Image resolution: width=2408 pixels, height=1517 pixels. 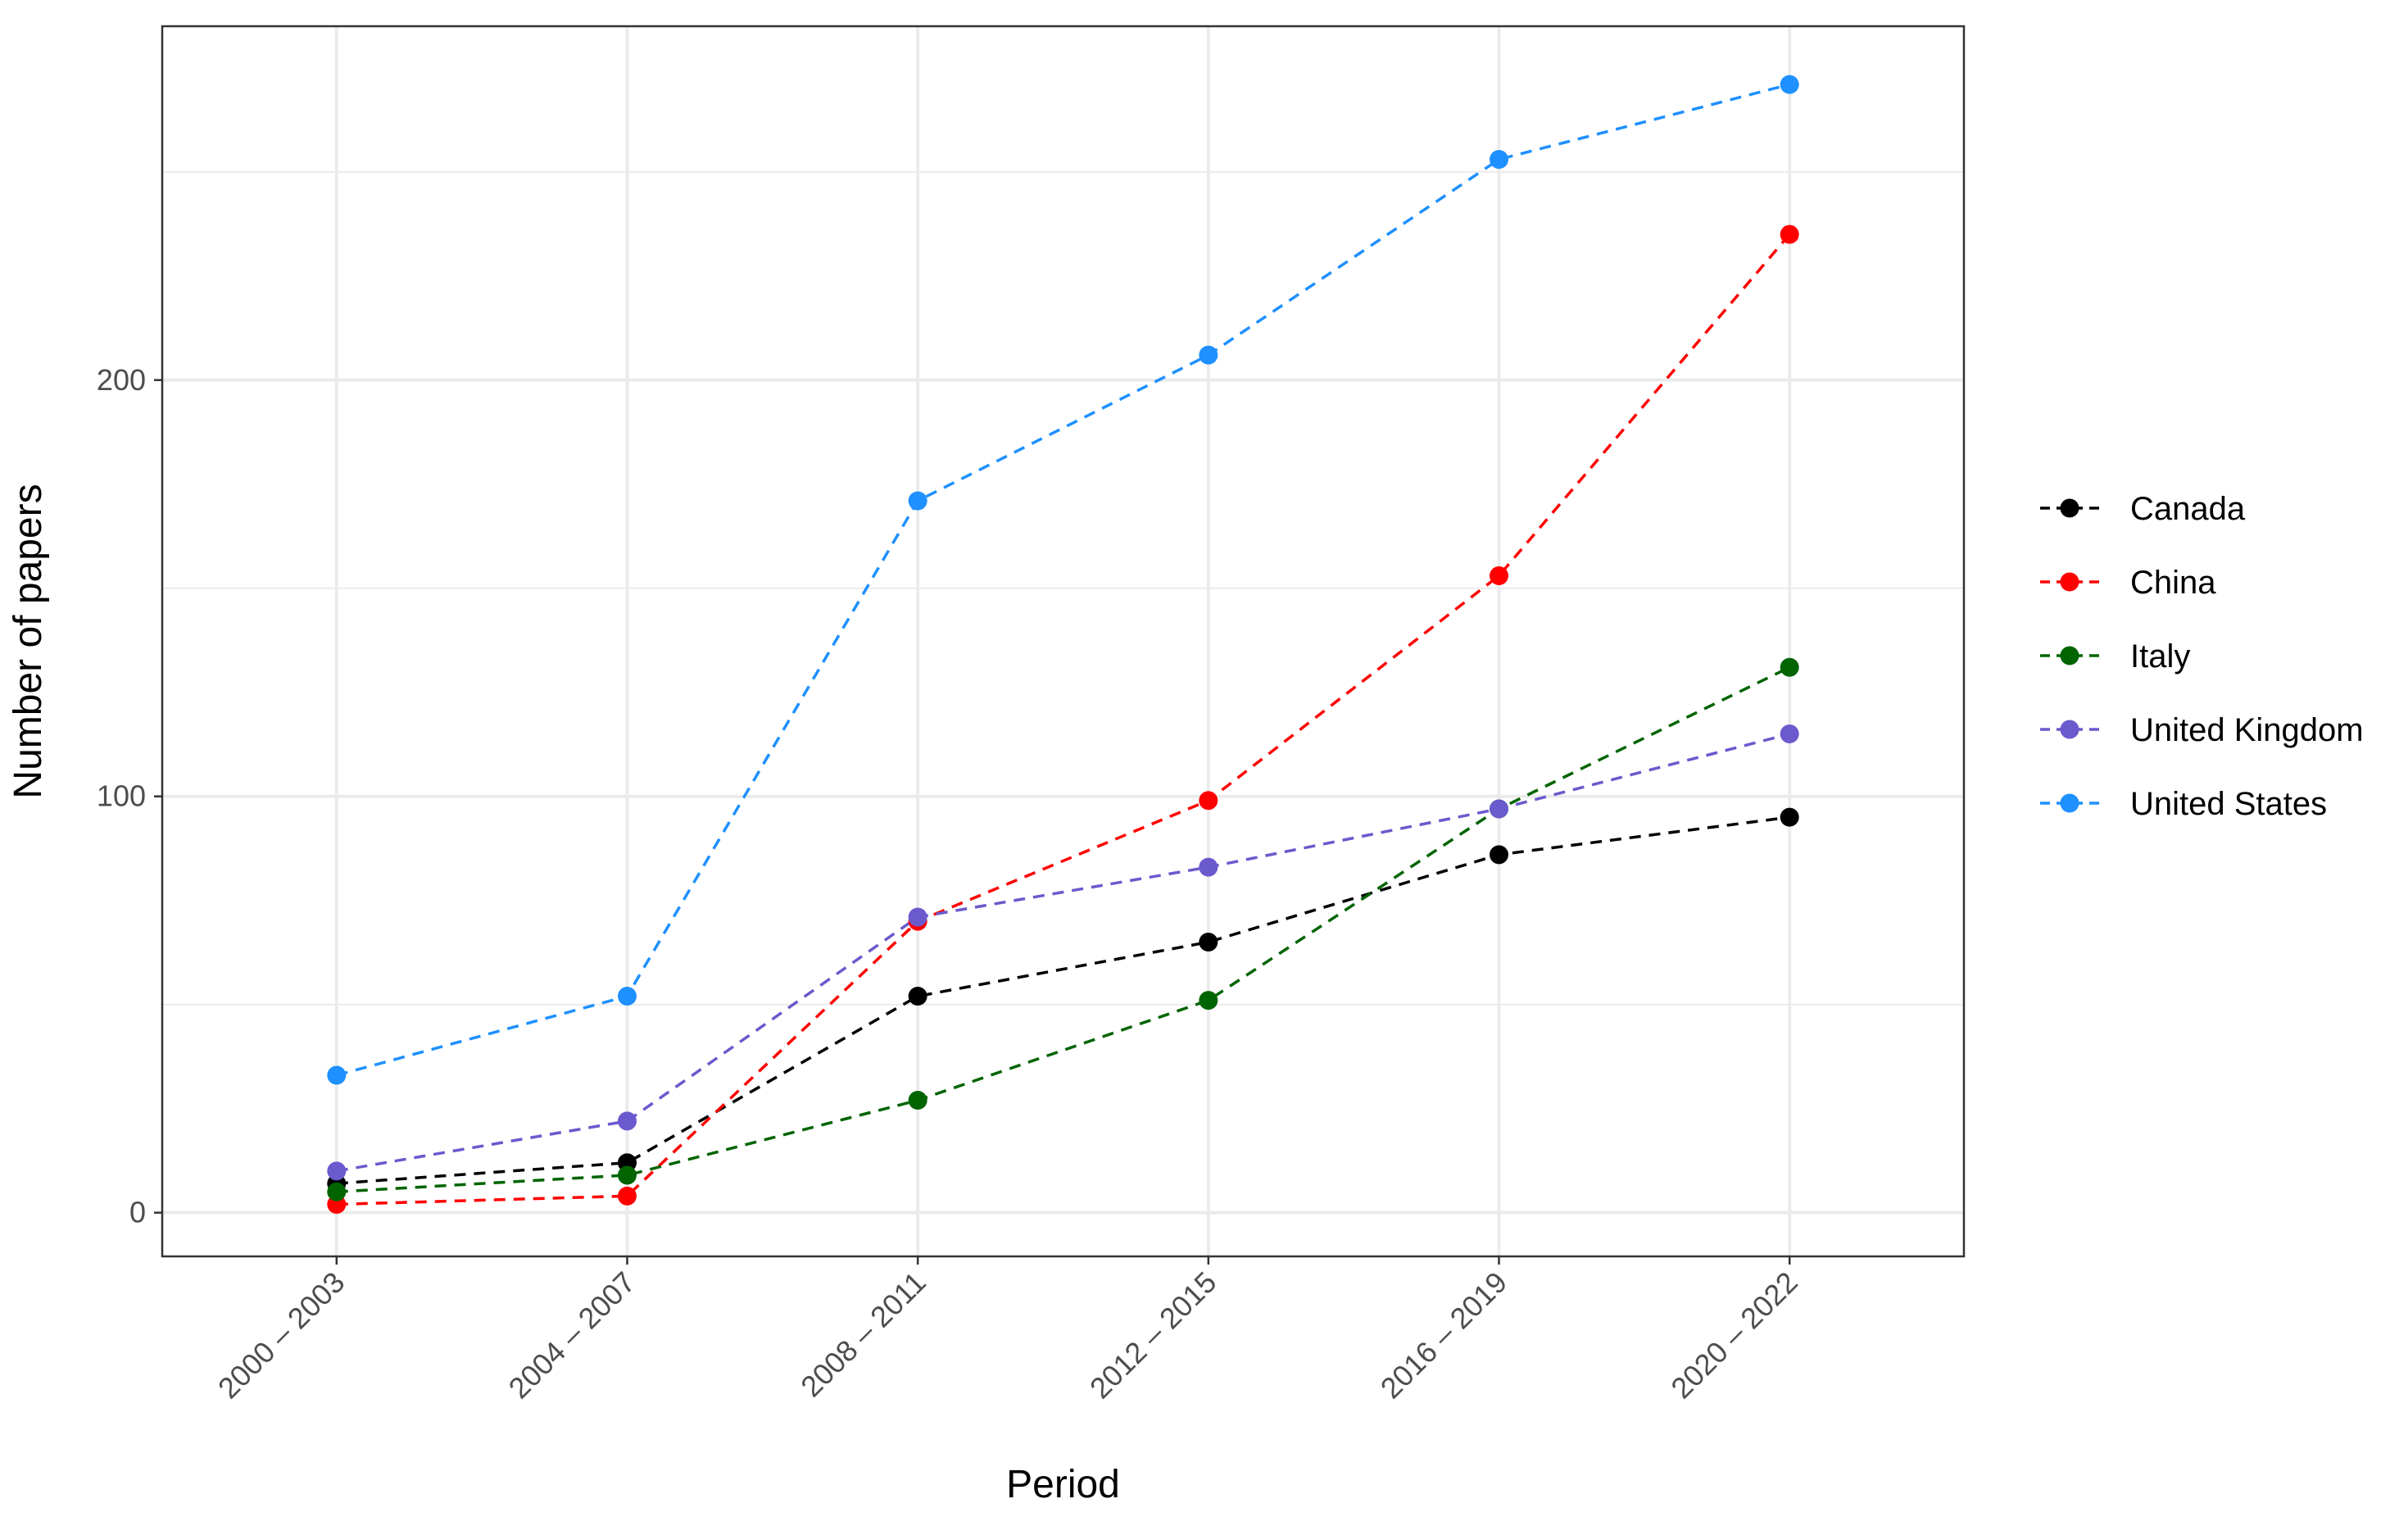 I want to click on legend-label: Italy, so click(x=2160, y=656).